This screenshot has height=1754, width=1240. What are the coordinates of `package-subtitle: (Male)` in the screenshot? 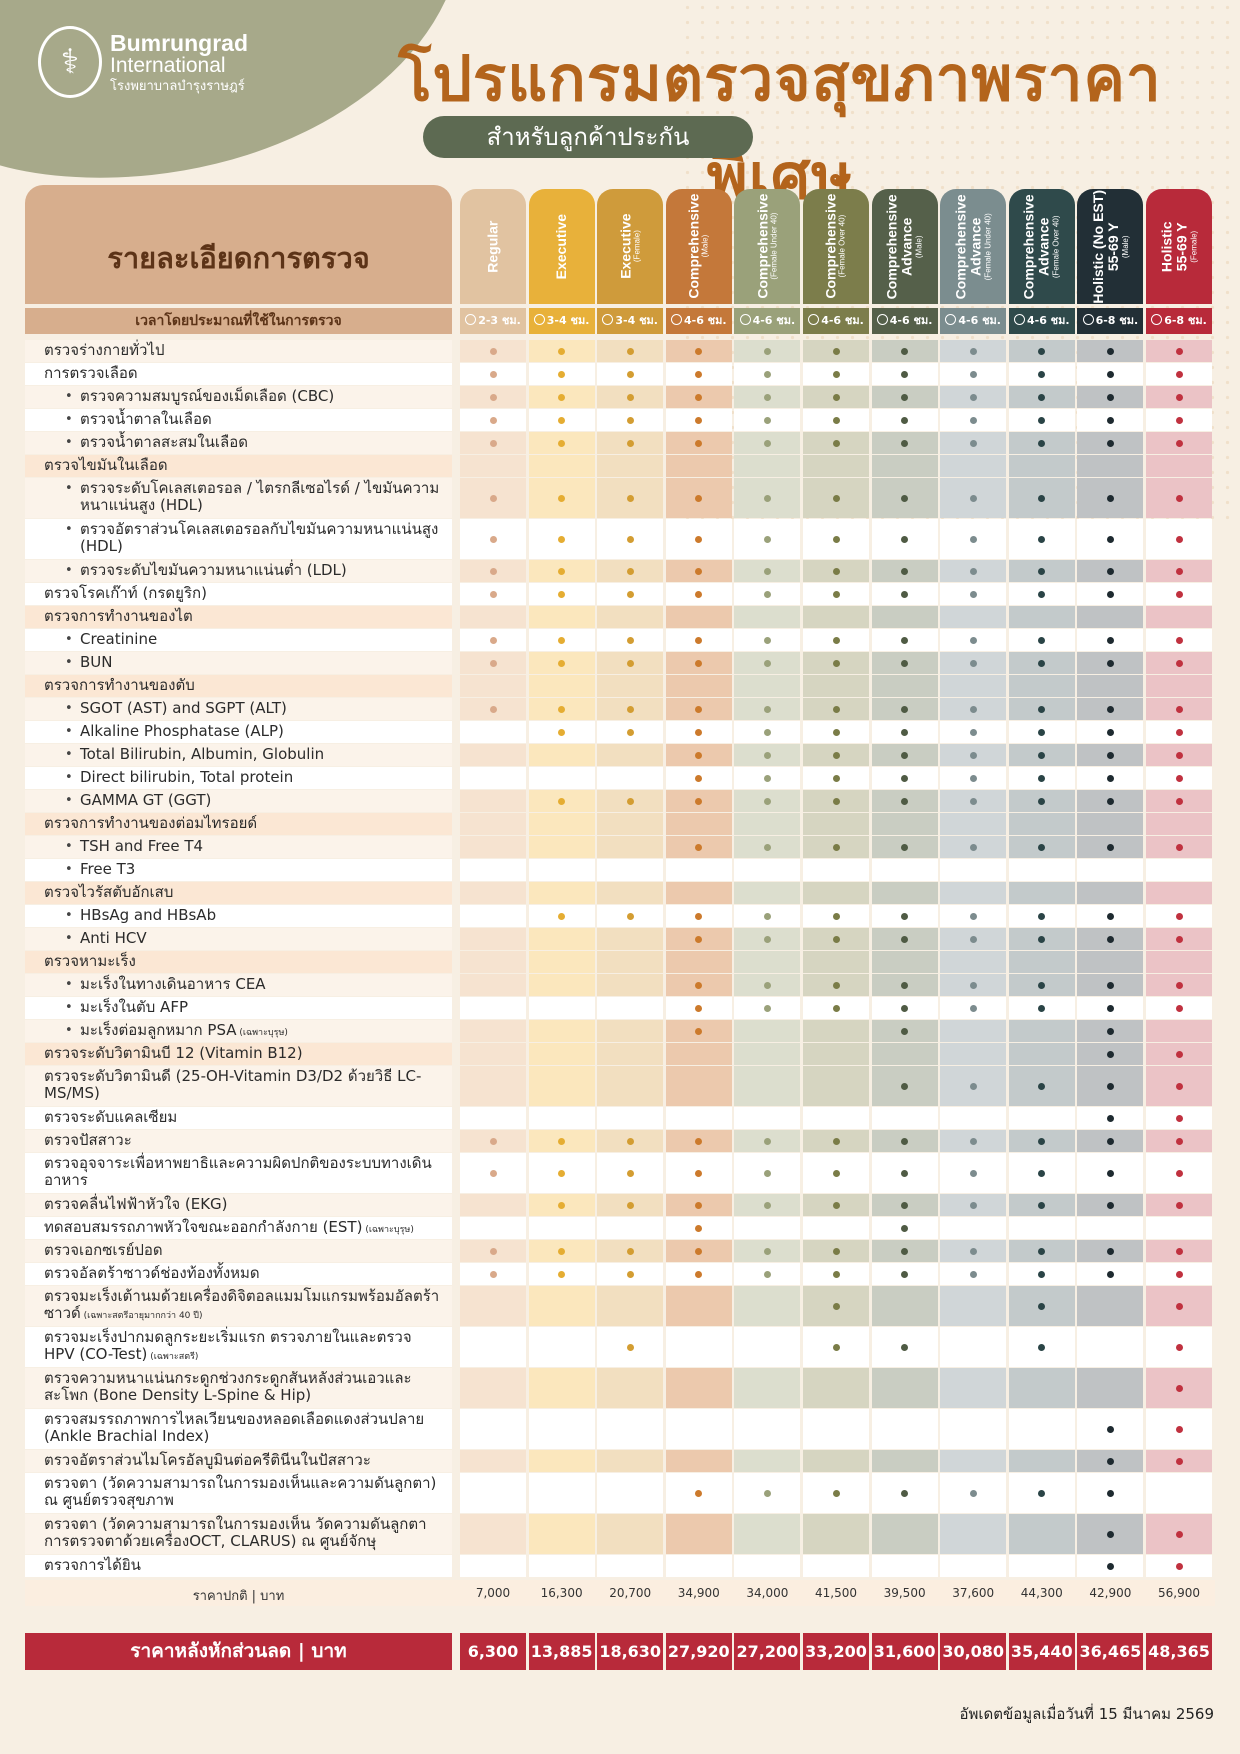 It's located at (919, 246).